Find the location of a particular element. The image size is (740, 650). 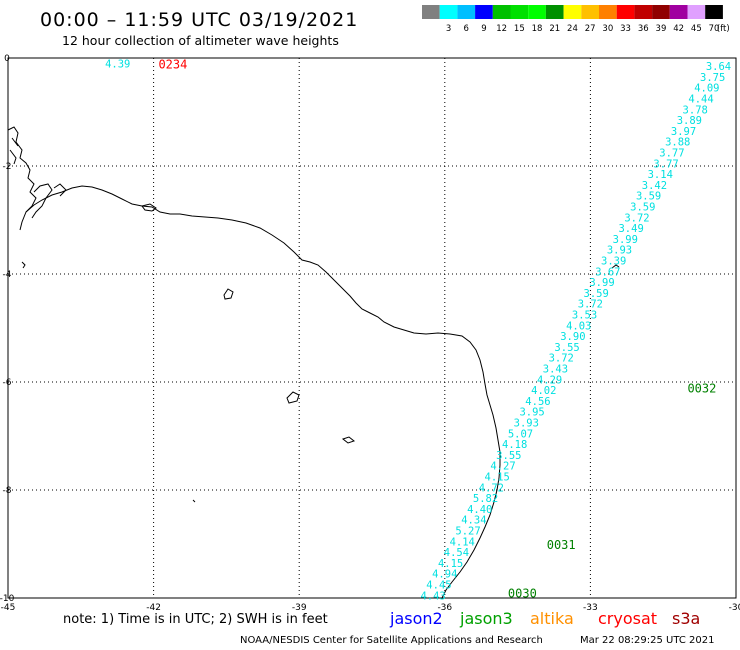

wave-height-value: 4.40 is located at coordinates (479, 510).